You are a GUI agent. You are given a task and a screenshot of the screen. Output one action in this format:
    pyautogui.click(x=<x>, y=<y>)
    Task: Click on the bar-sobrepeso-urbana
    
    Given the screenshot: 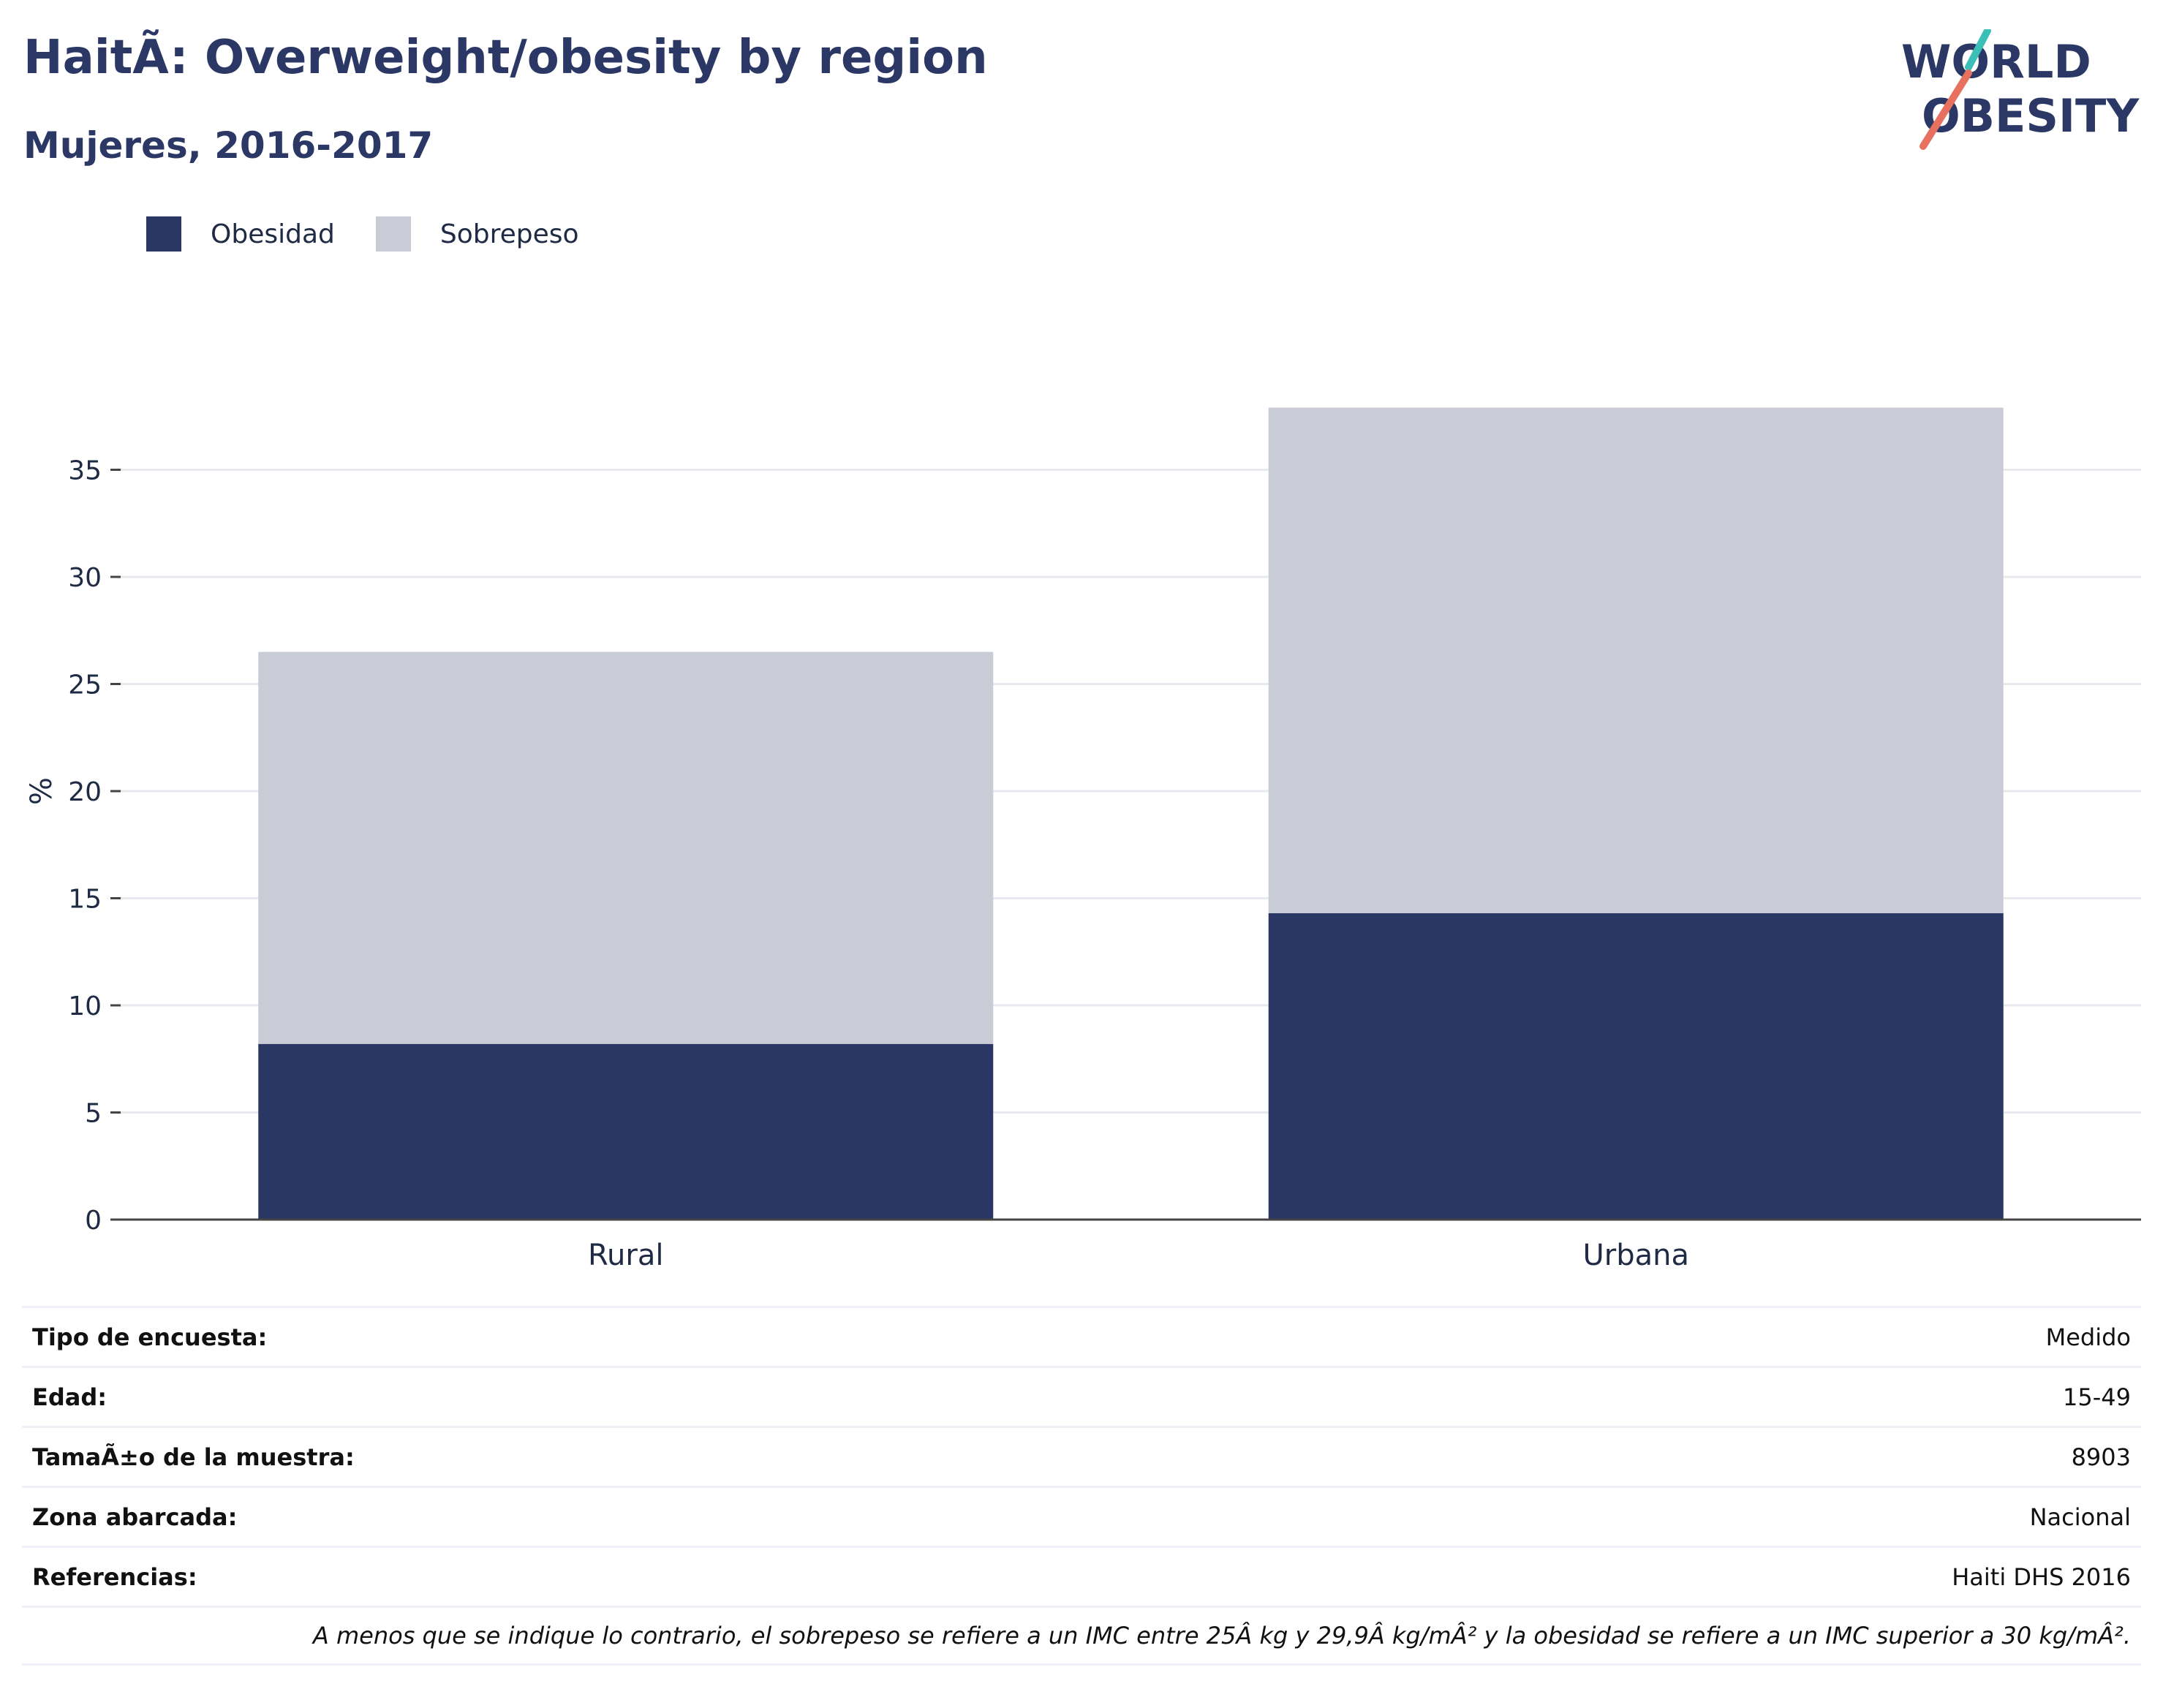 What is the action you would take?
    pyautogui.click(x=1636, y=660)
    